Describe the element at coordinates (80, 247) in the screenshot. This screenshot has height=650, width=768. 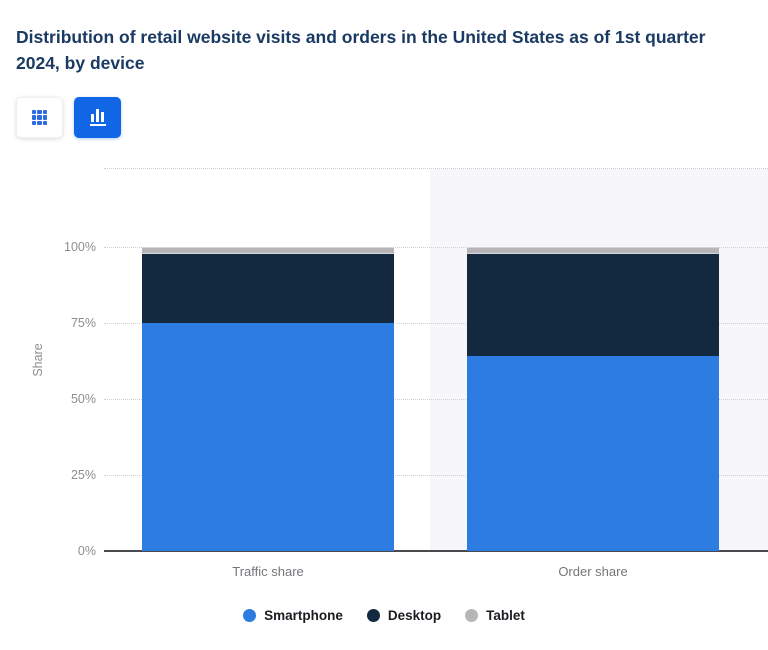
I see `y-tick-label: 100%` at that location.